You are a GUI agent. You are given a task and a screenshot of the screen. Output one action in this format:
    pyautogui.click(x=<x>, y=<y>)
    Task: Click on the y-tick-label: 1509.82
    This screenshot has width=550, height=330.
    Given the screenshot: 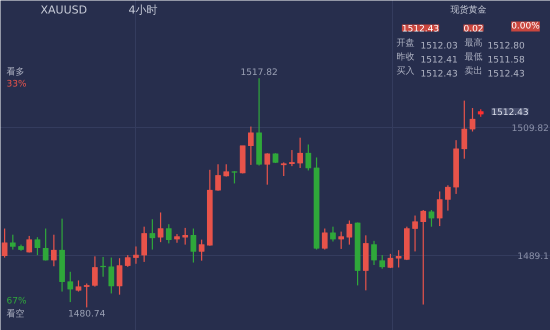 What is the action you would take?
    pyautogui.click(x=530, y=129)
    